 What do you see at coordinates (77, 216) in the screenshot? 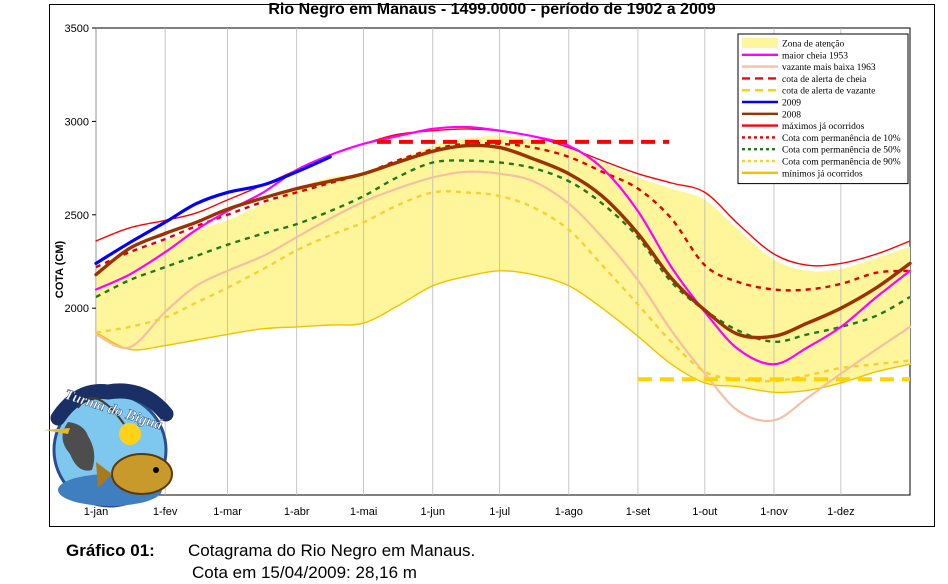
I see `y-tick-label: 2500` at bounding box center [77, 216].